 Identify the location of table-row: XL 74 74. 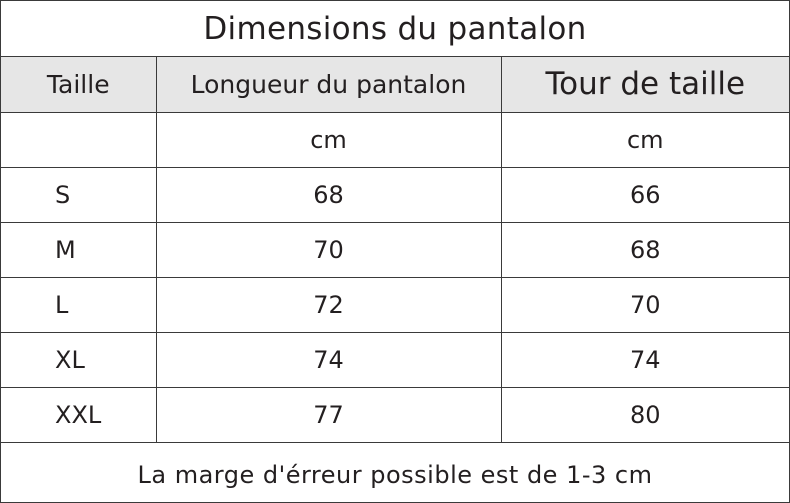
(395, 360).